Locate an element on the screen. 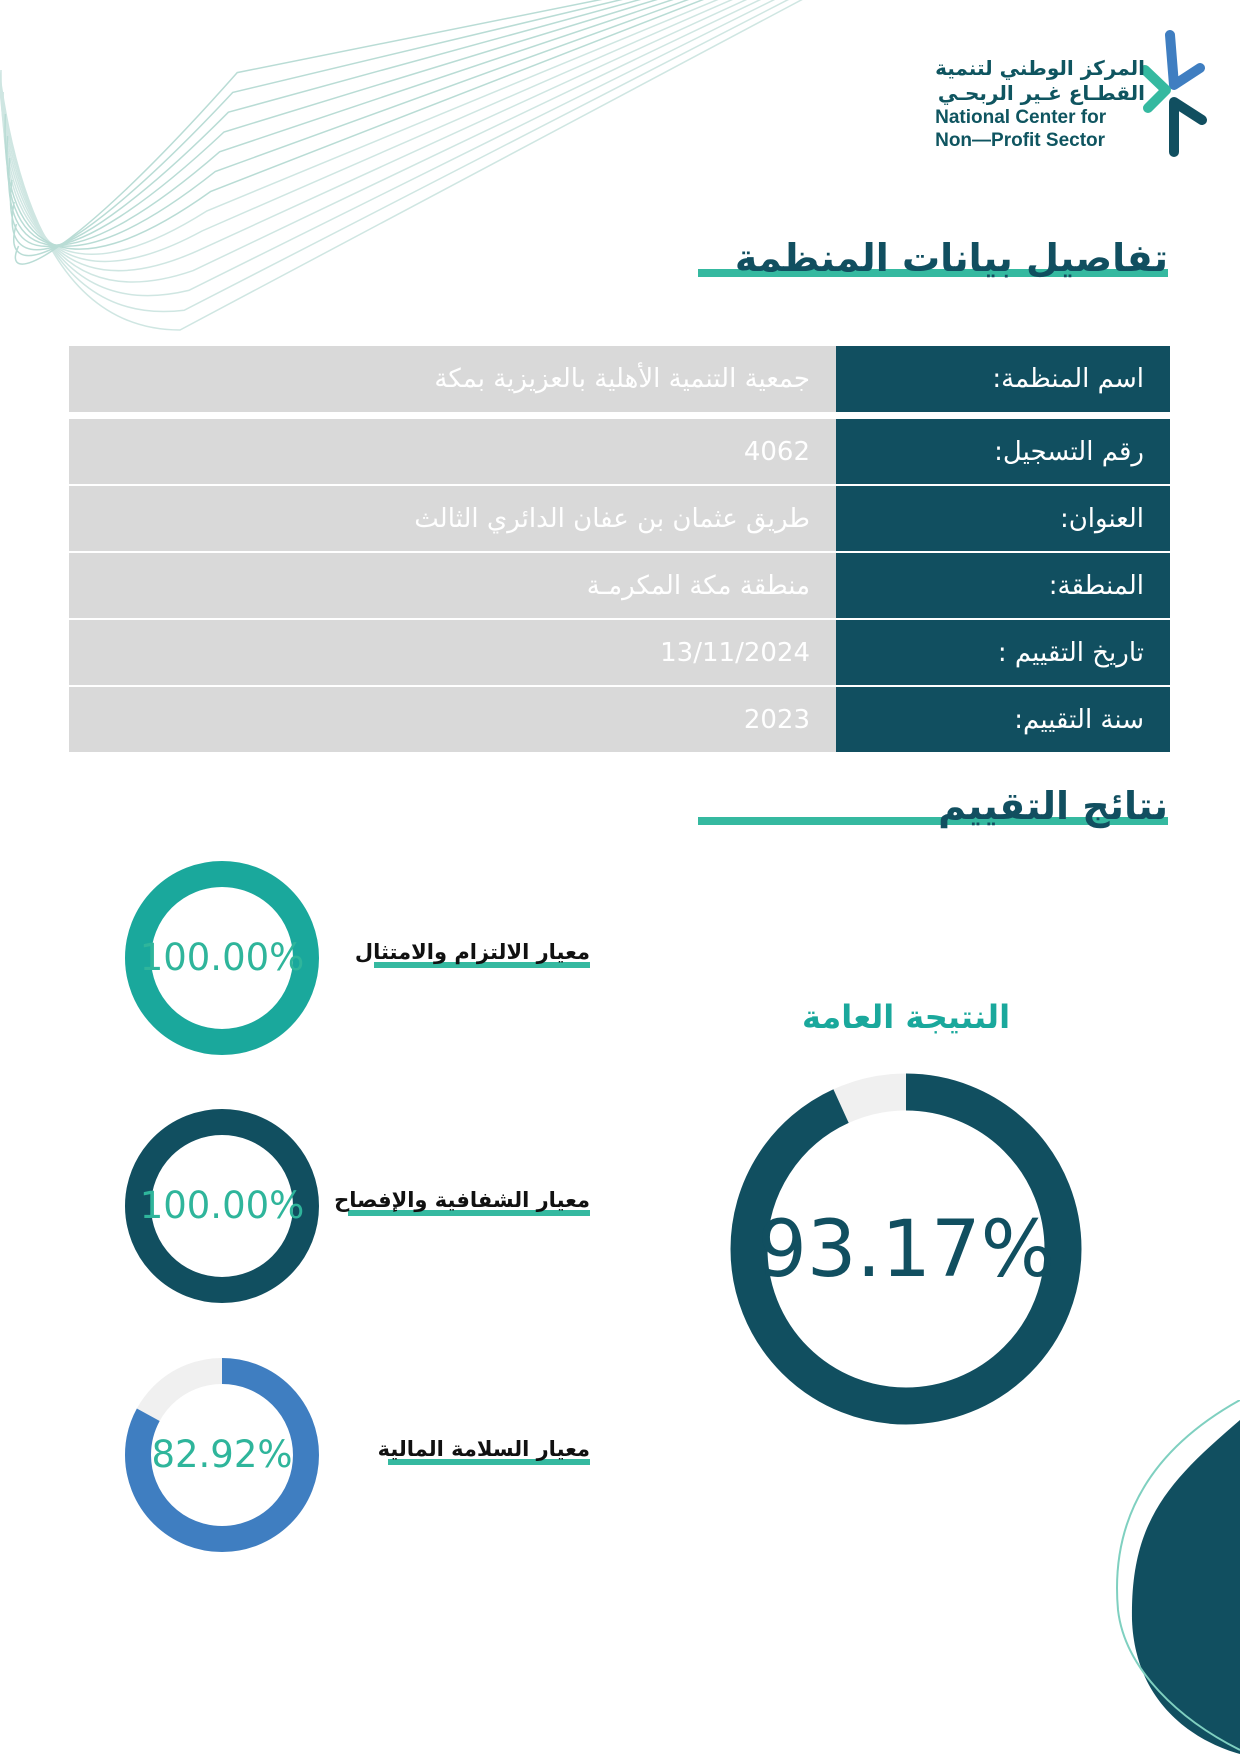  overall-donut is located at coordinates (906, 1249).